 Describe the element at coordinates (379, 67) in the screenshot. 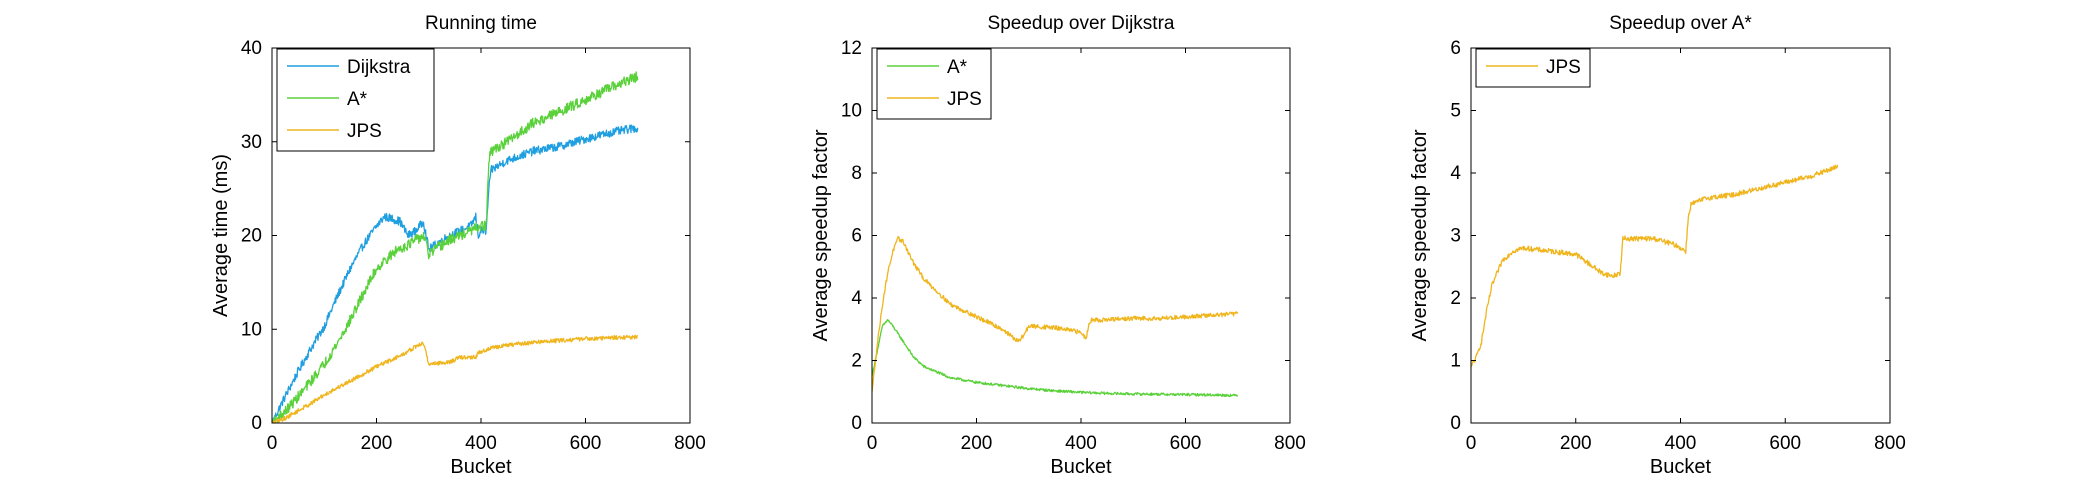

I see `legend-label: Dijkstra` at that location.